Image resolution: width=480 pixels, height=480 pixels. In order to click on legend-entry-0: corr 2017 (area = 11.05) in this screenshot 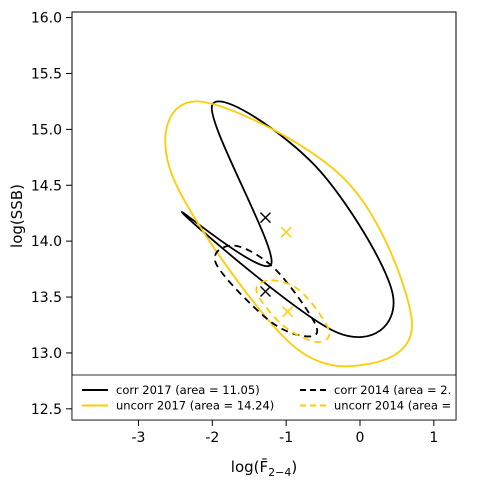, I will do `click(171, 390)`.